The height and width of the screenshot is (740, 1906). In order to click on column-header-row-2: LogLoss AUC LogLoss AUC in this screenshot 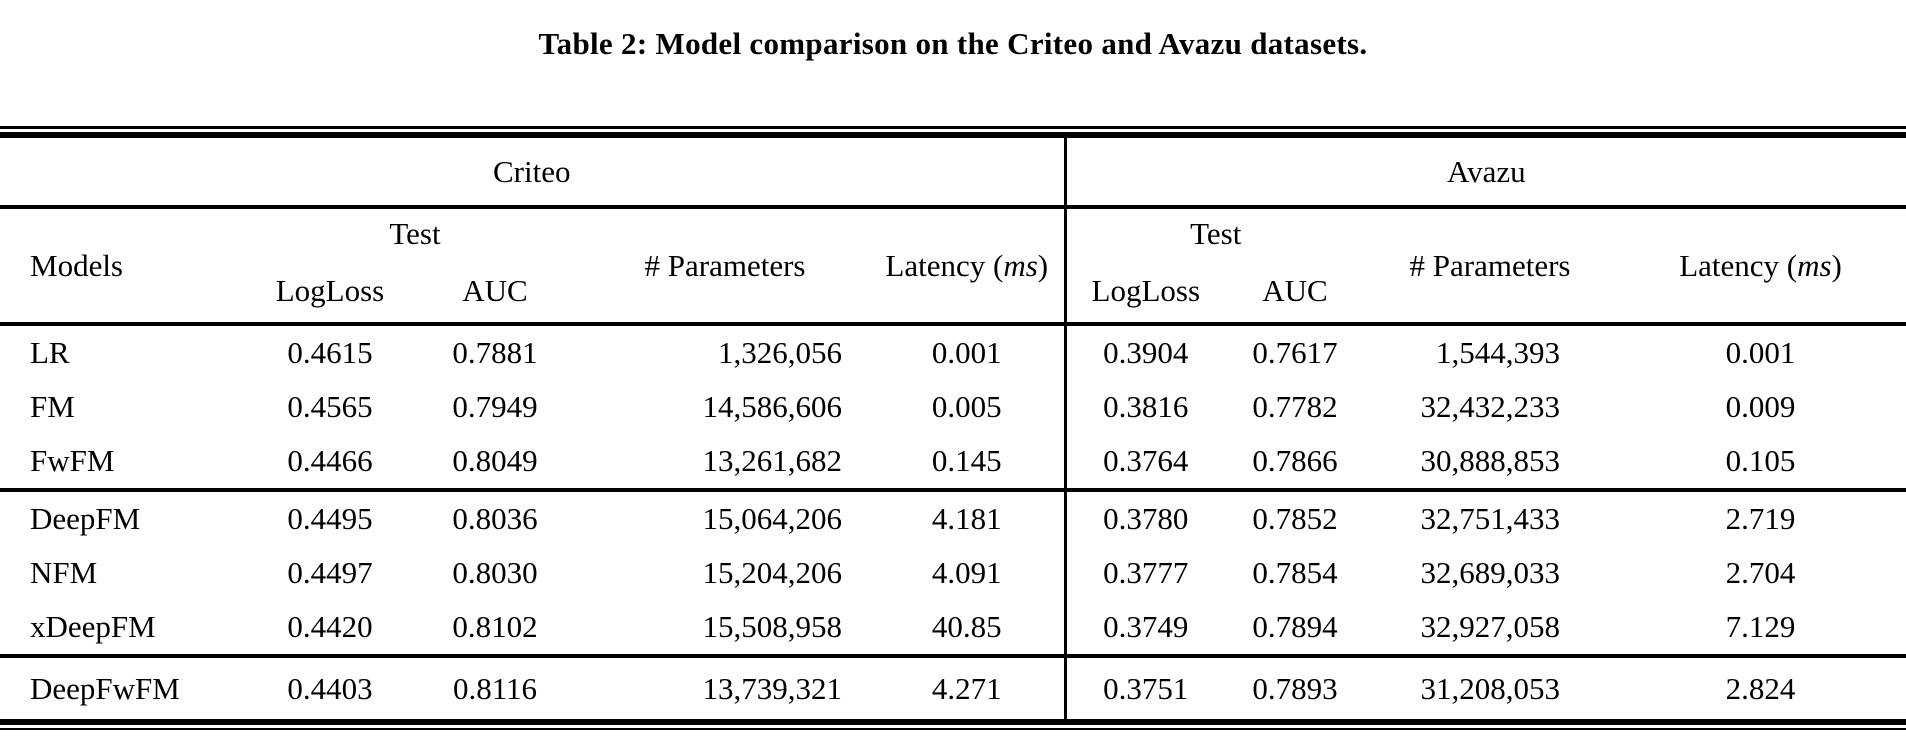, I will do `click(953, 292)`.